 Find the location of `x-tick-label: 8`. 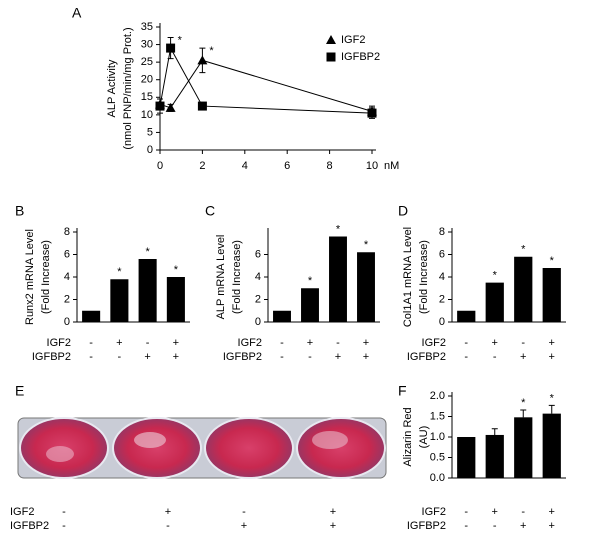

x-tick-label: 8 is located at coordinates (330, 166).